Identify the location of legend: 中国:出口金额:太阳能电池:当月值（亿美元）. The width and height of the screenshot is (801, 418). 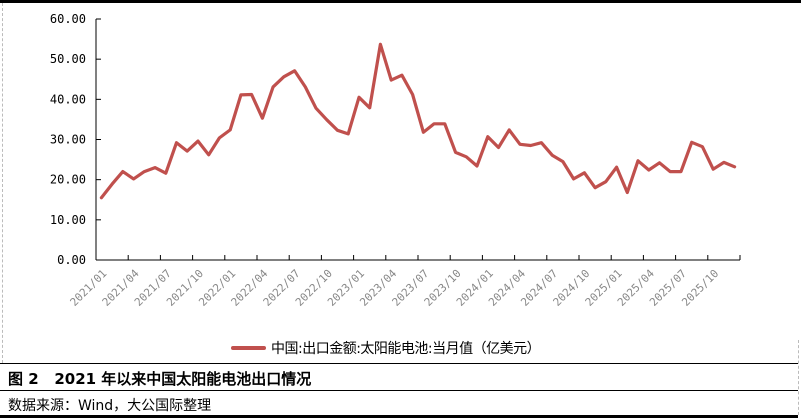
(386, 348).